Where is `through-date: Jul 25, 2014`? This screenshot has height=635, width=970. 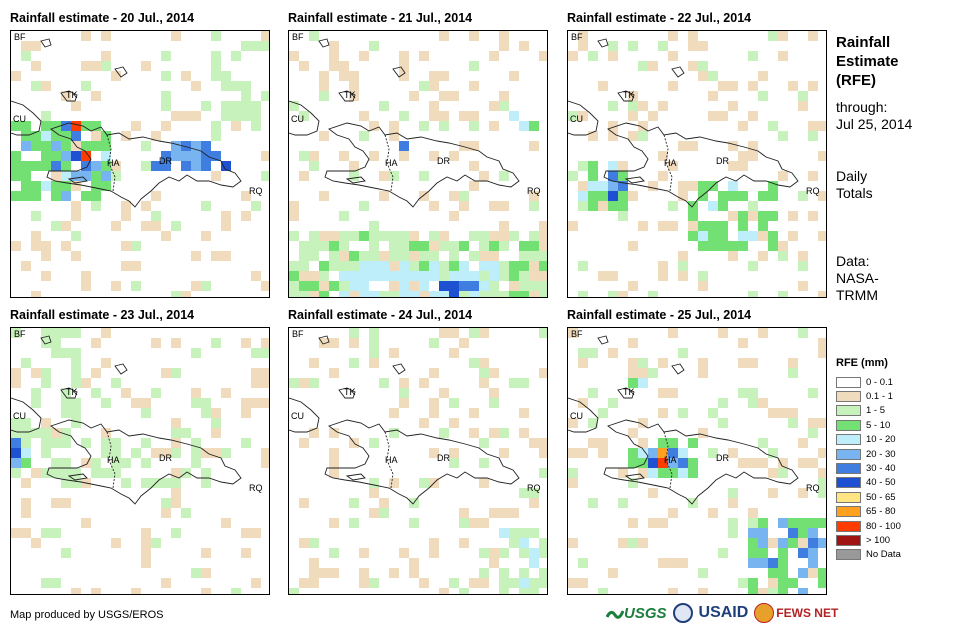 through-date: Jul 25, 2014 is located at coordinates (874, 124).